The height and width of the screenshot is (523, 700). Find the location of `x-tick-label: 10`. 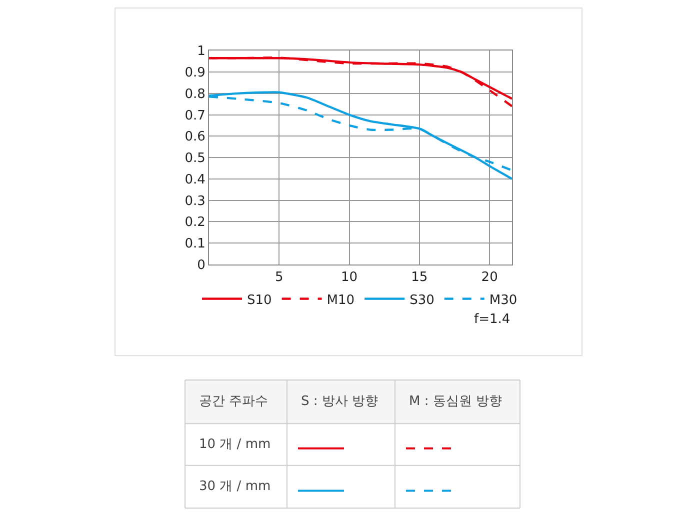

x-tick-label: 10 is located at coordinates (349, 277).